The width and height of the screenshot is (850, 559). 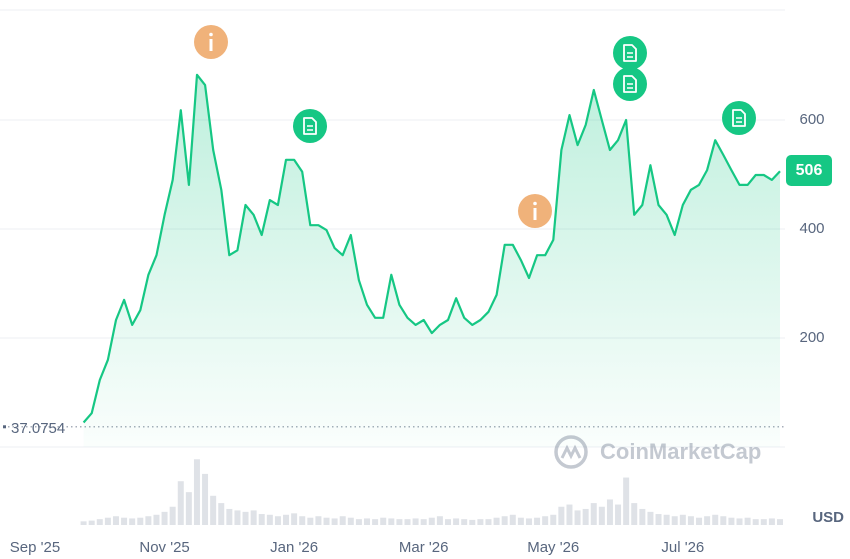 What do you see at coordinates (524, 89) in the screenshot?
I see `doc-icons` at bounding box center [524, 89].